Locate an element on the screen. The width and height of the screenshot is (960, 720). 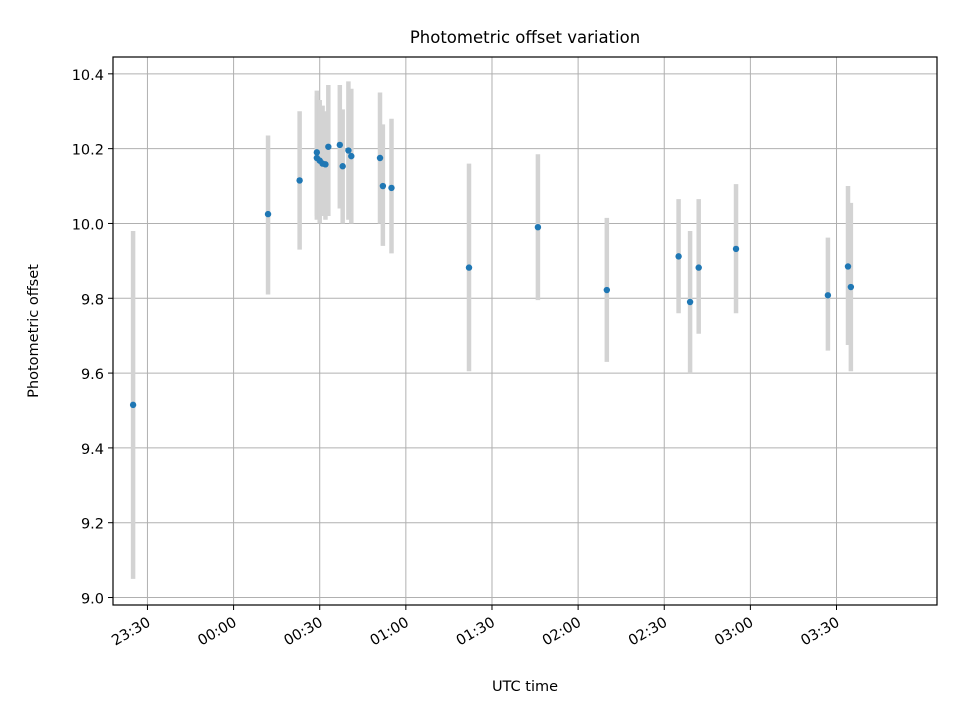
y-tick-label: 9.4 is located at coordinates (92, 450).